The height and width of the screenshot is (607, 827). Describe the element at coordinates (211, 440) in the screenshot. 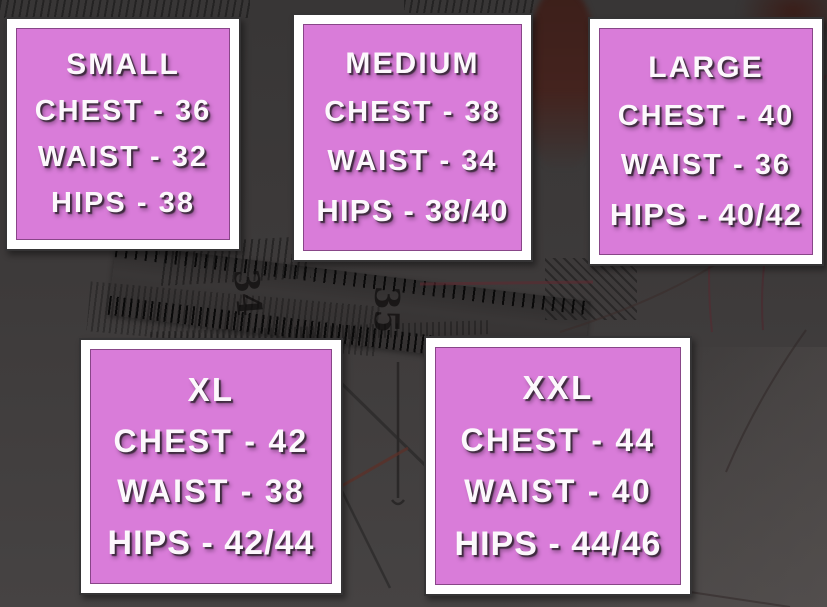

I see `chest-measurement: CHEST - 42` at that location.